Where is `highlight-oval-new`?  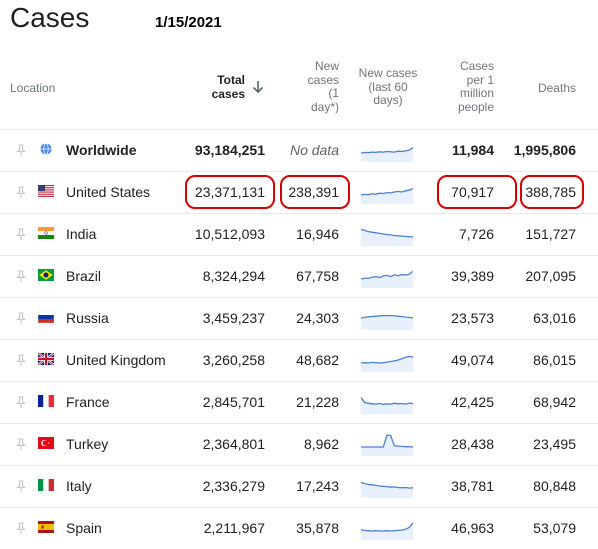 highlight-oval-new is located at coordinates (315, 192).